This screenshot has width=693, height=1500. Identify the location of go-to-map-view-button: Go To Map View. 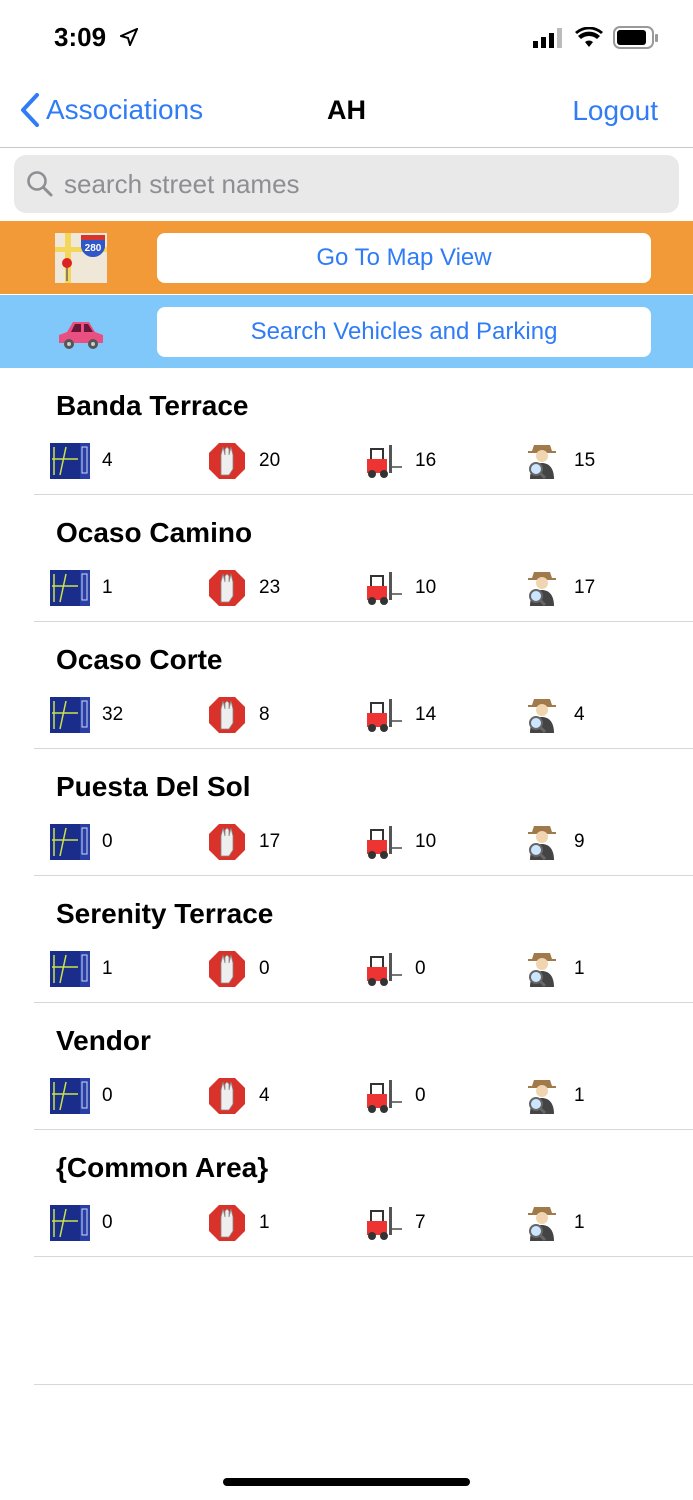
(404, 258).